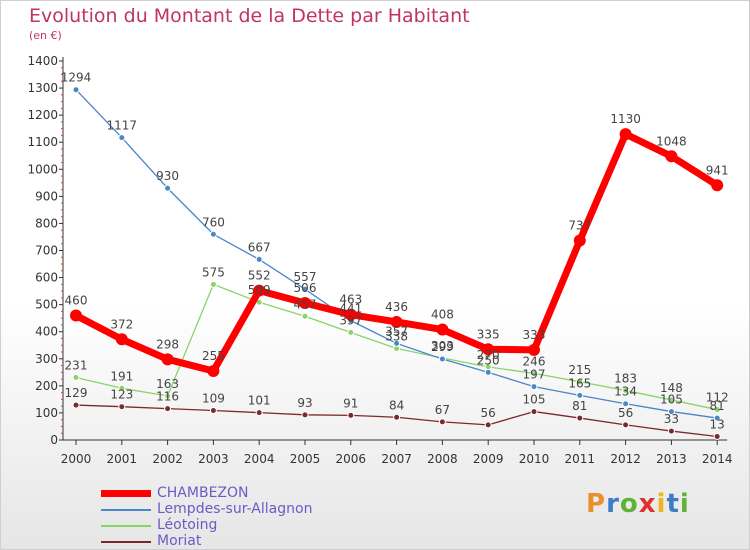 Image resolution: width=750 pixels, height=550 pixels. Describe the element at coordinates (46, 278) in the screenshot. I see `y-tick-label: 600` at that location.